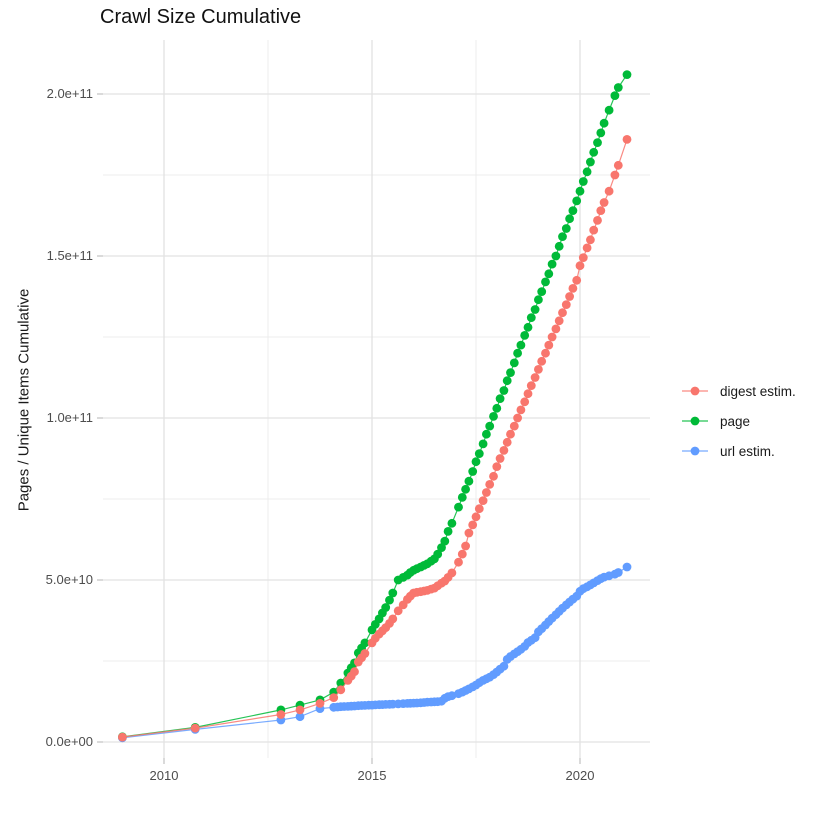  What do you see at coordinates (69, 417) in the screenshot?
I see `y-tick-label-1e11: 1.0e+11` at bounding box center [69, 417].